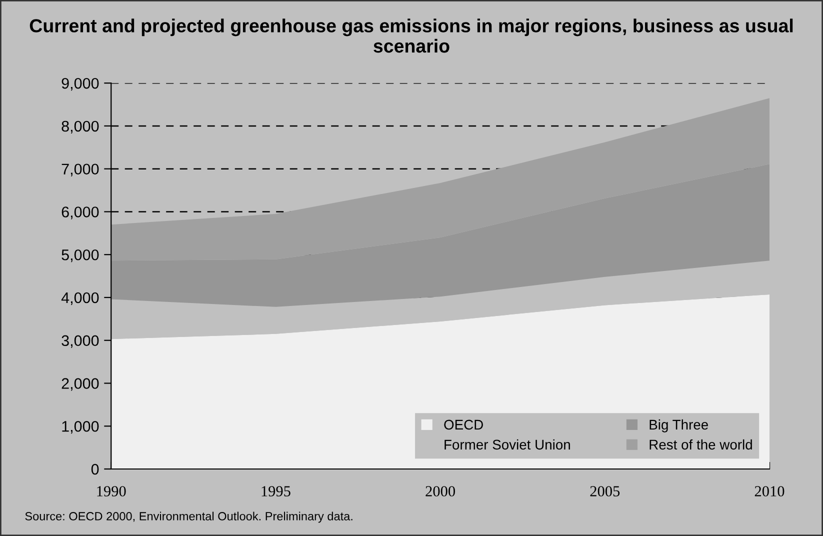 This screenshot has height=536, width=823. Describe the element at coordinates (80, 84) in the screenshot. I see `y-tick-label: 9,000` at that location.